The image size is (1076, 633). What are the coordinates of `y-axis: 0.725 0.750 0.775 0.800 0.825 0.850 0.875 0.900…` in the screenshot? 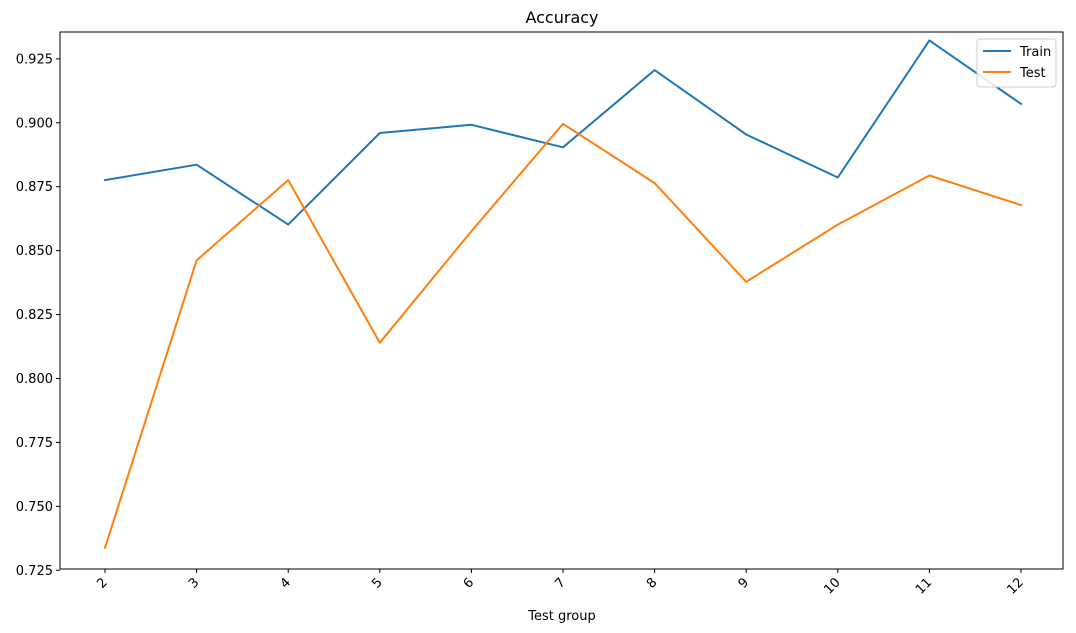 It's located at (38, 315).